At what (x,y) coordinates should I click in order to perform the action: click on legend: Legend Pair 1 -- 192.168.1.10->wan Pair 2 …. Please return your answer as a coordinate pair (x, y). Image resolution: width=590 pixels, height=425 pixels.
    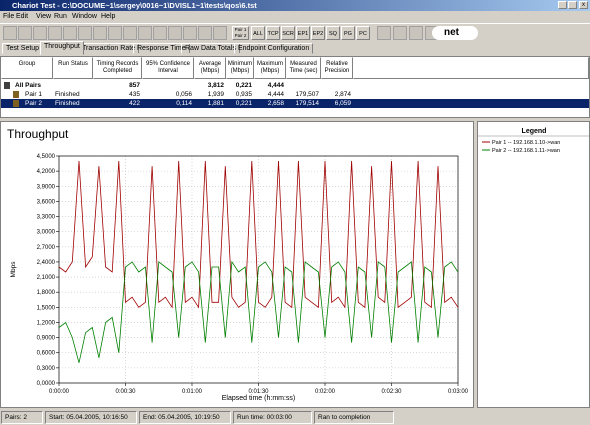
    Looking at the image, I should click on (533, 264).